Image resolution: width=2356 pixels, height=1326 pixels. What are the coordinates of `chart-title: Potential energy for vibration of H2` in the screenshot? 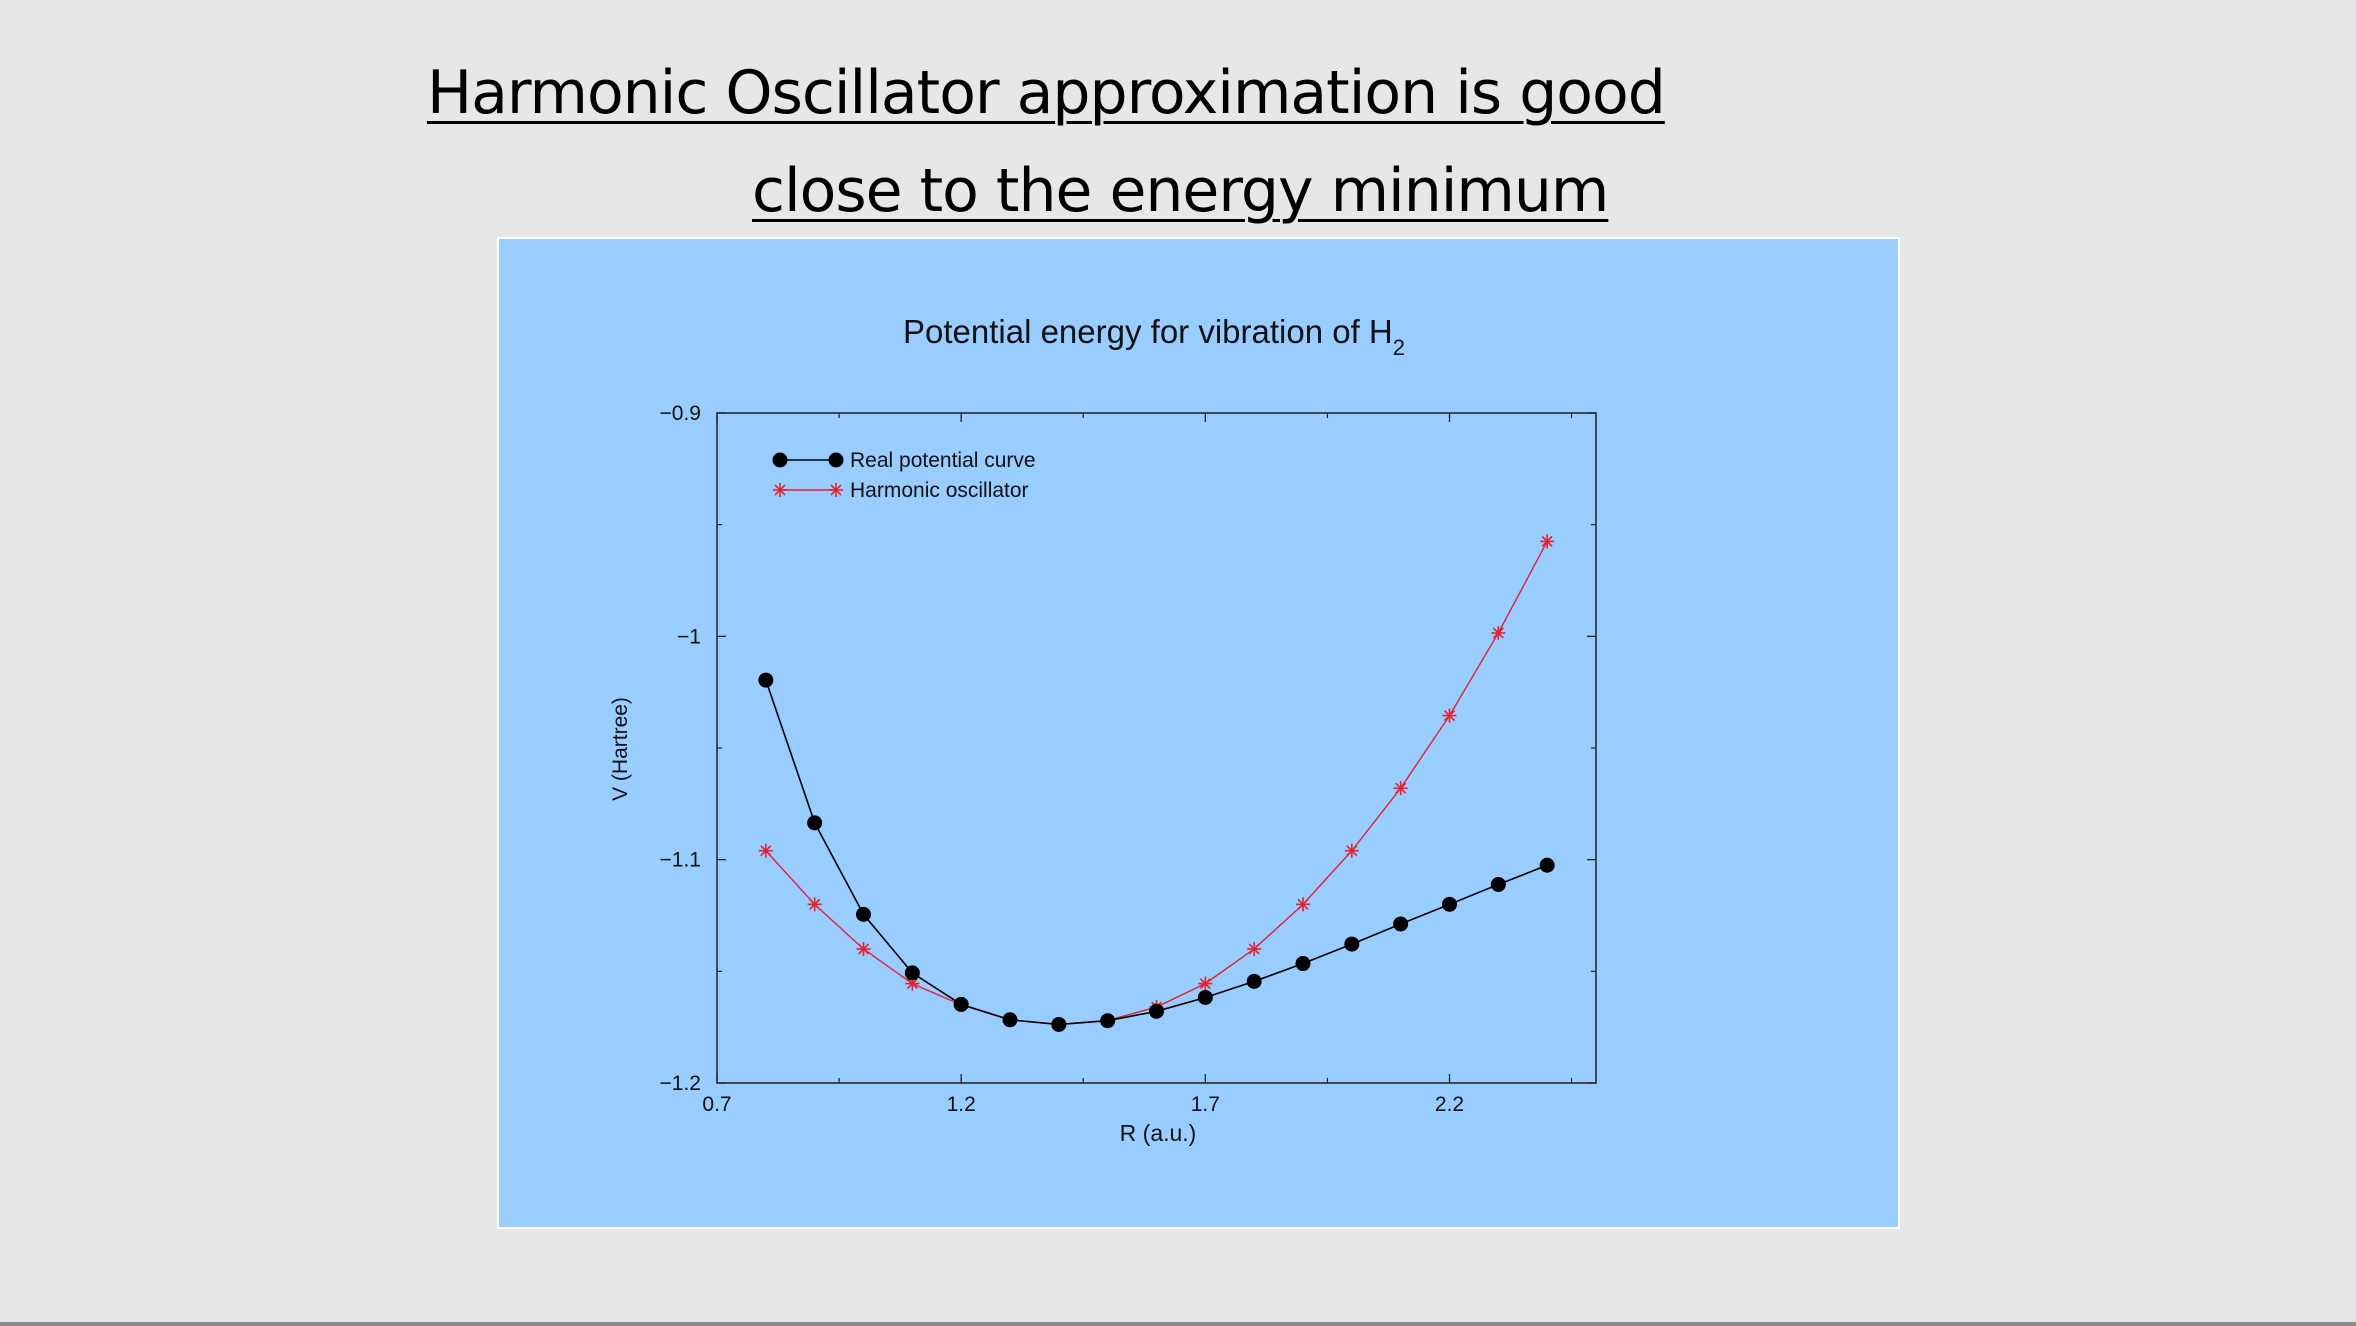 It's located at (1154, 336).